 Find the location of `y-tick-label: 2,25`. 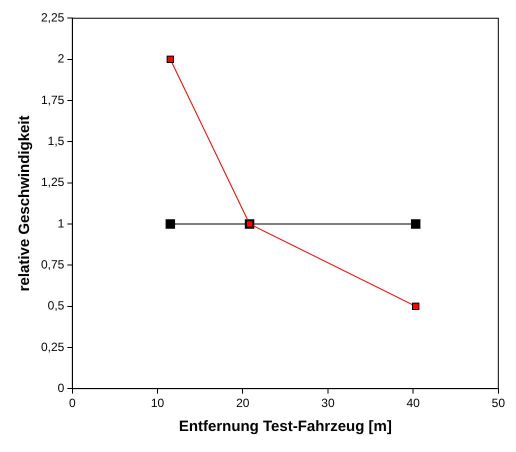

y-tick-label: 2,25 is located at coordinates (52, 17).